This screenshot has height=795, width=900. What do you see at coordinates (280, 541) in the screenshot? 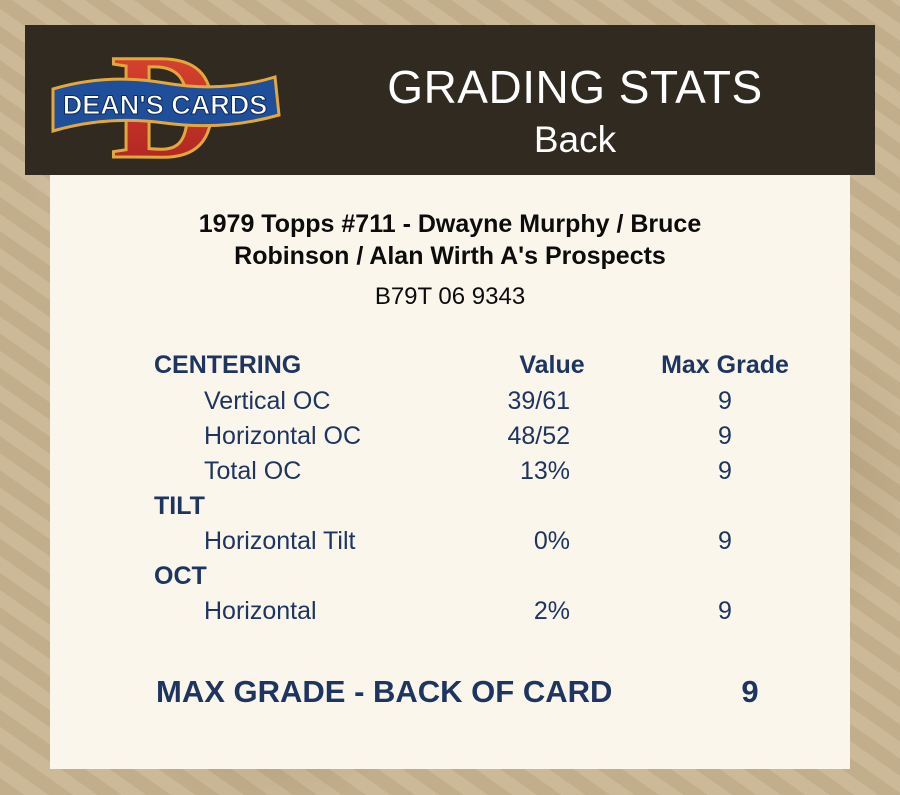
I see `stat-label: Horizontal Tilt` at bounding box center [280, 541].